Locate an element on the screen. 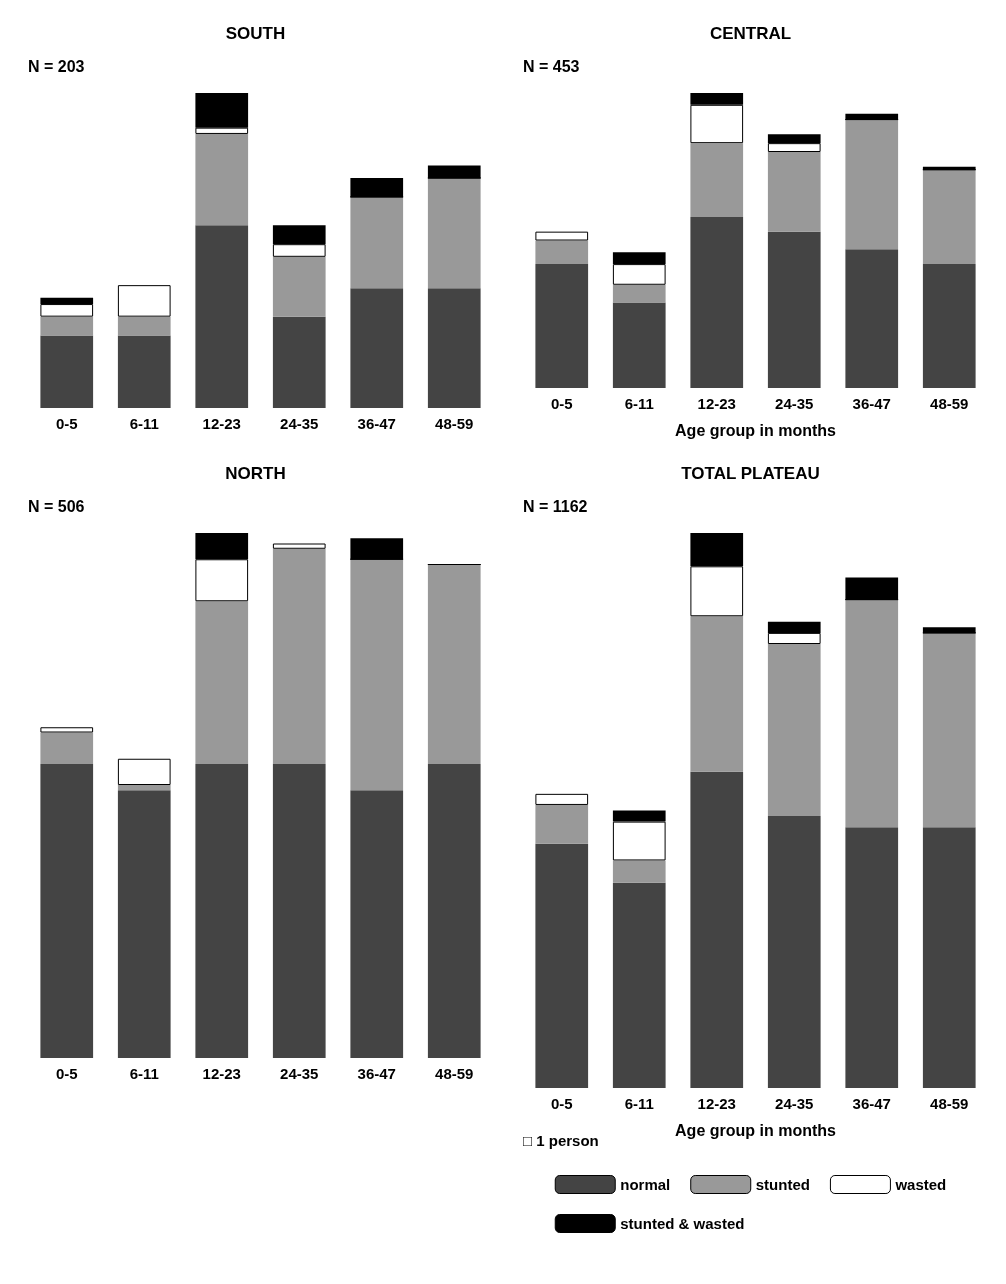 Image resolution: width=1006 pixels, height=1284 pixels. text: N = 203 is located at coordinates (56, 66).